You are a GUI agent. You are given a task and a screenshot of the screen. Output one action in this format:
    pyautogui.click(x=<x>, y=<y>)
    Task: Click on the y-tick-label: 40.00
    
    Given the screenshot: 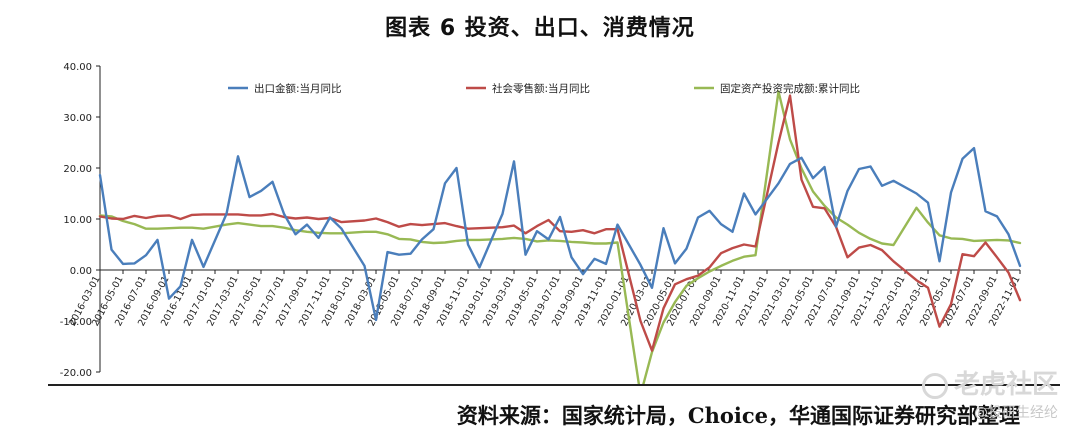 What is the action you would take?
    pyautogui.click(x=77, y=67)
    